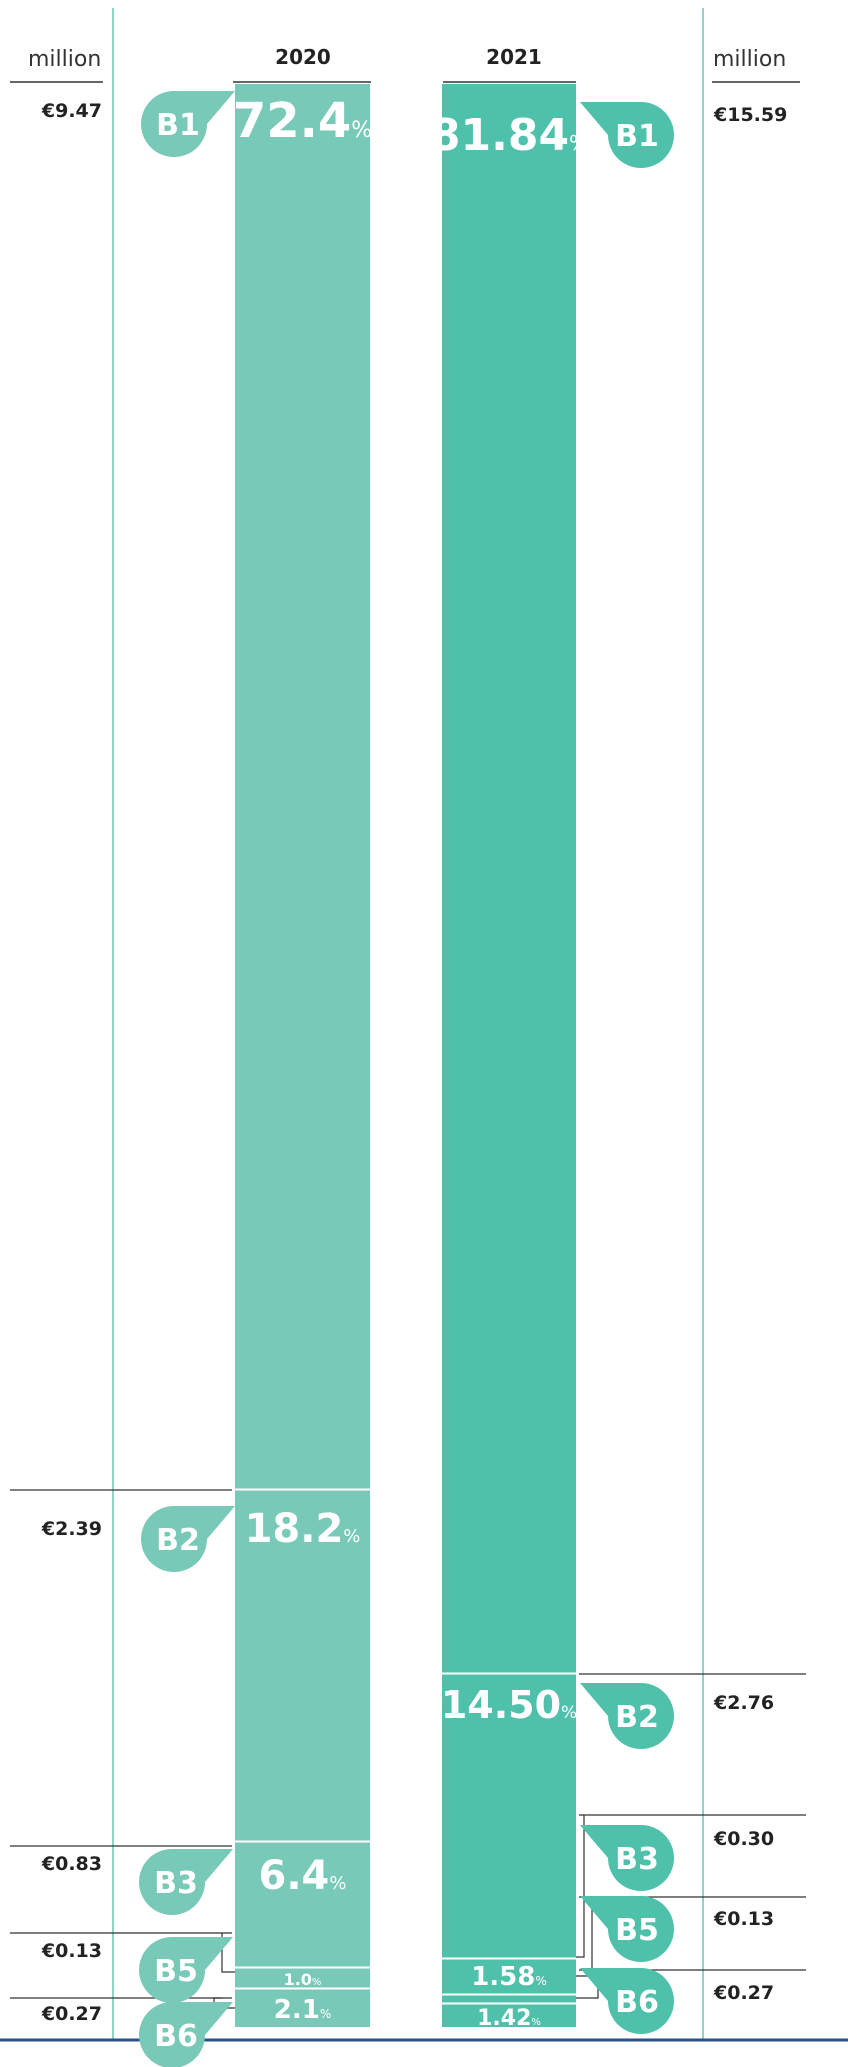 Image resolution: width=848 pixels, height=2067 pixels. I want to click on b3-2020-badge-label: B3, so click(176, 1883).